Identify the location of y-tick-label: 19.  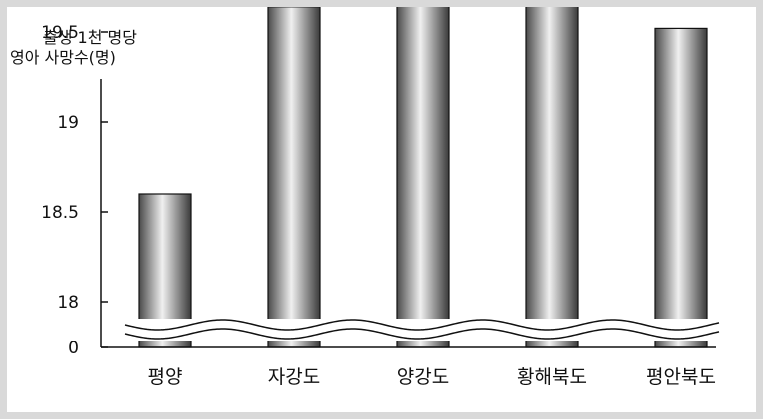
(68, 123).